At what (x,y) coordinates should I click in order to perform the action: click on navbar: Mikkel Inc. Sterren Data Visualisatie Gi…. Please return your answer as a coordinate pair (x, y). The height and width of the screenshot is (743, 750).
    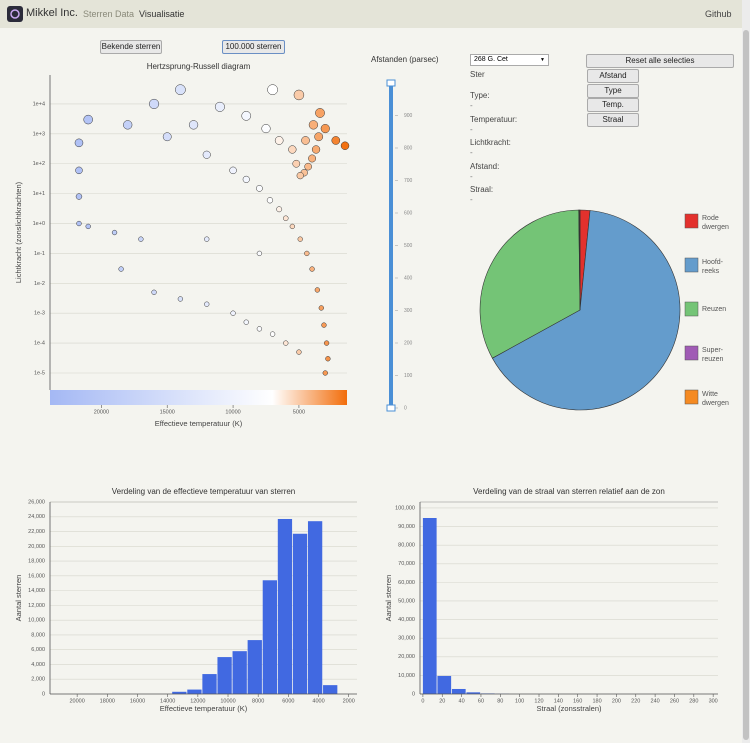
    Looking at the image, I should click on (371, 14).